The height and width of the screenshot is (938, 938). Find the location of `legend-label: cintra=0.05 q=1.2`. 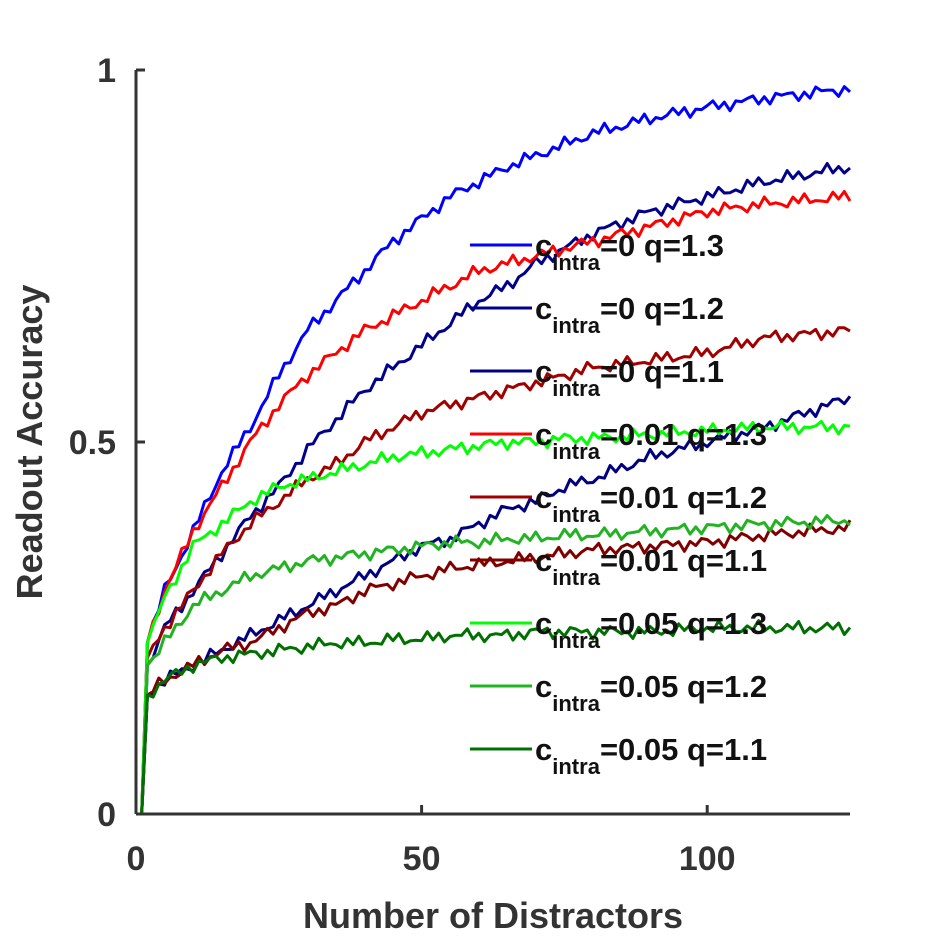

legend-label: cintra=0.05 q=1.2 is located at coordinates (651, 692).